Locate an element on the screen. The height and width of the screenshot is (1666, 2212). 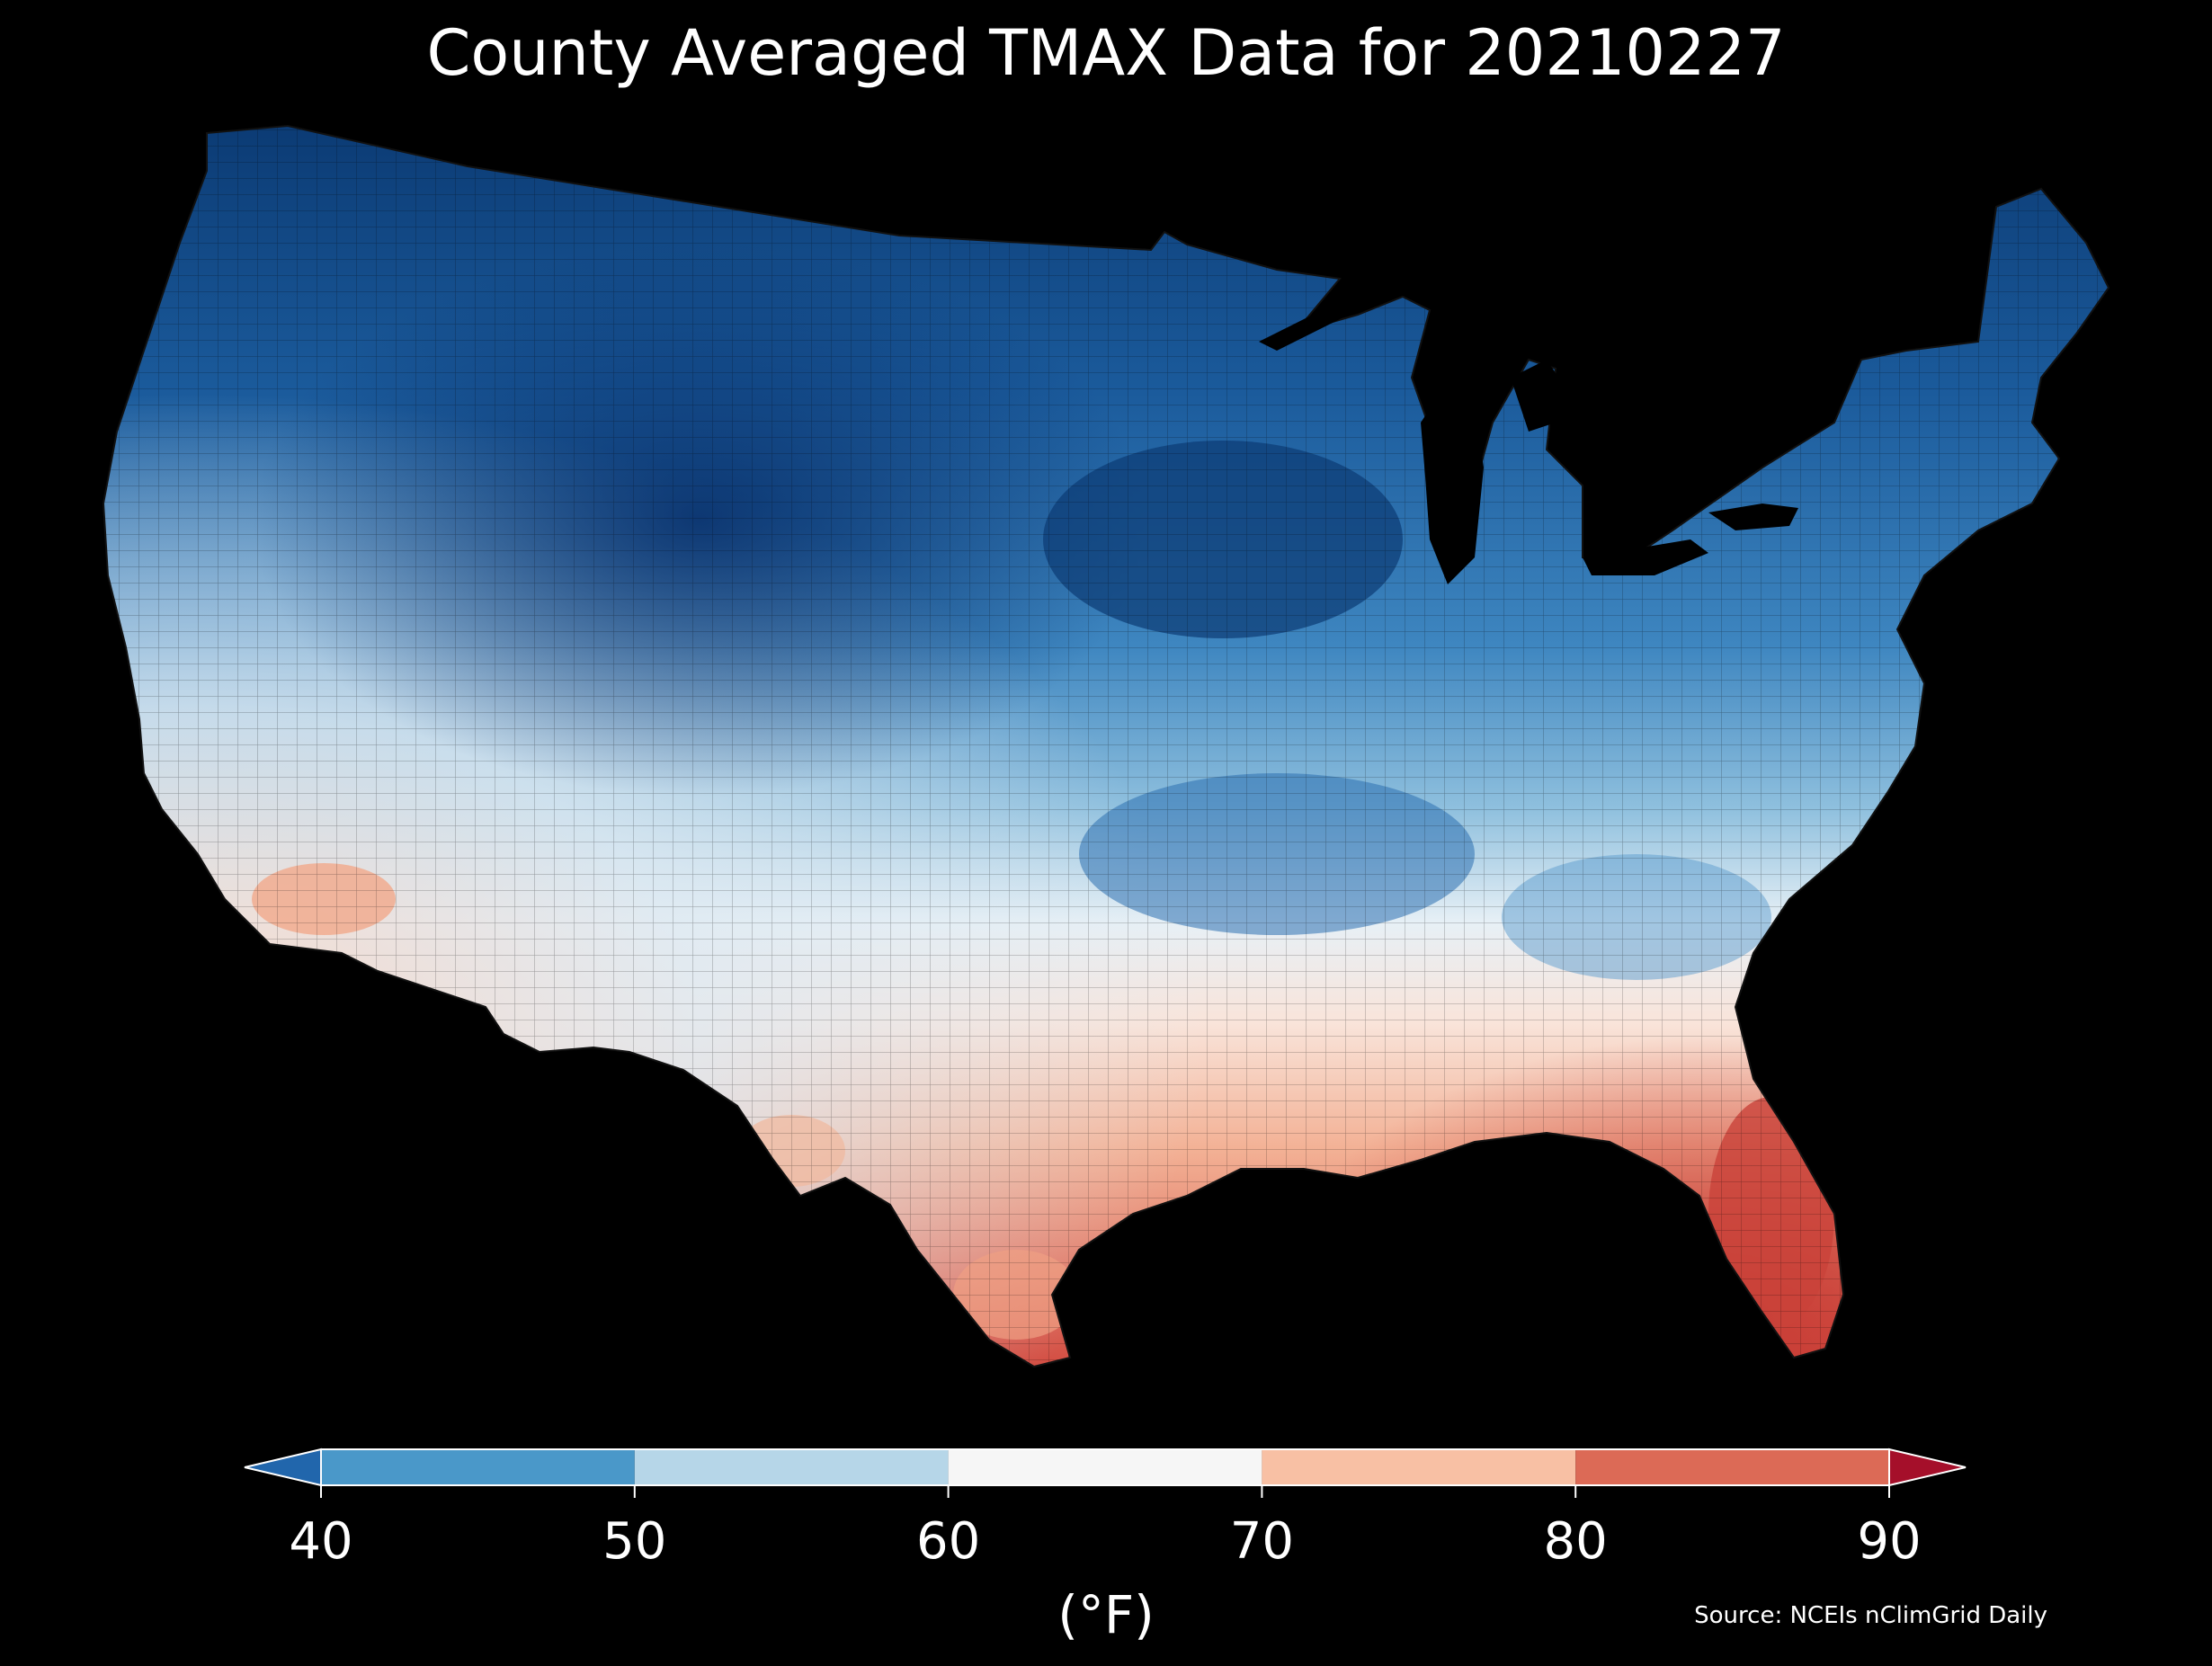
source-label: Source: NCEIs nClimGrid Daily is located at coordinates (1870, 1615).